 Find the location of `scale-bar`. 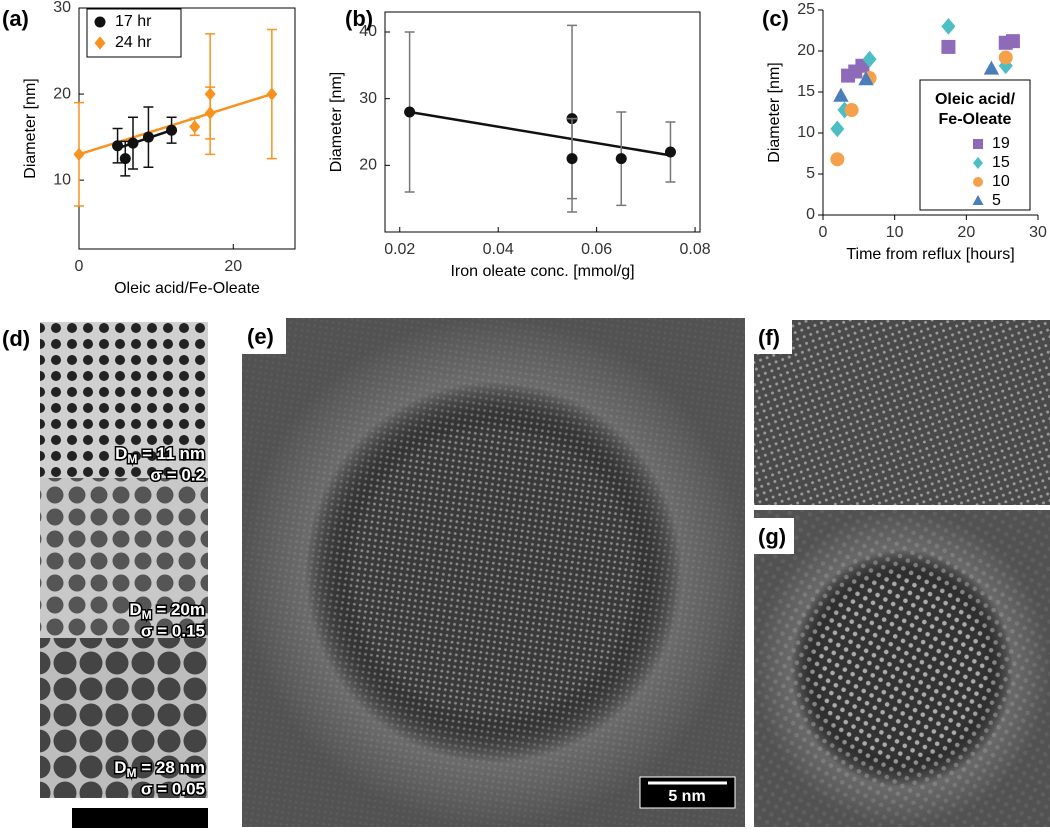

scale-bar is located at coordinates (140, 818).